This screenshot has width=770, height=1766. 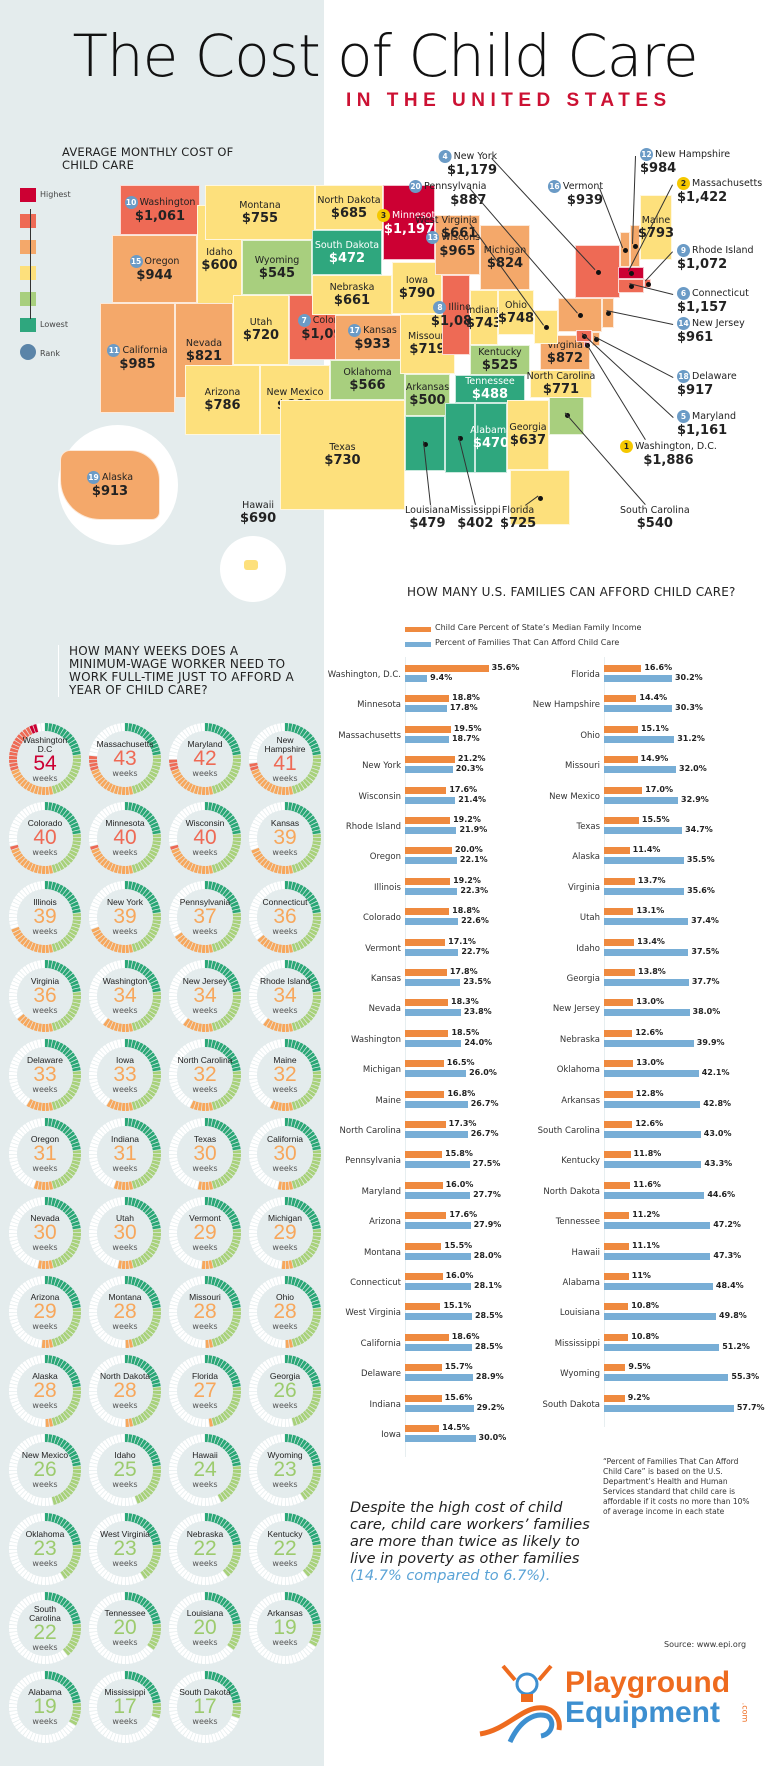 What do you see at coordinates (484, 317) in the screenshot?
I see `state-indiana: Indiana $743` at bounding box center [484, 317].